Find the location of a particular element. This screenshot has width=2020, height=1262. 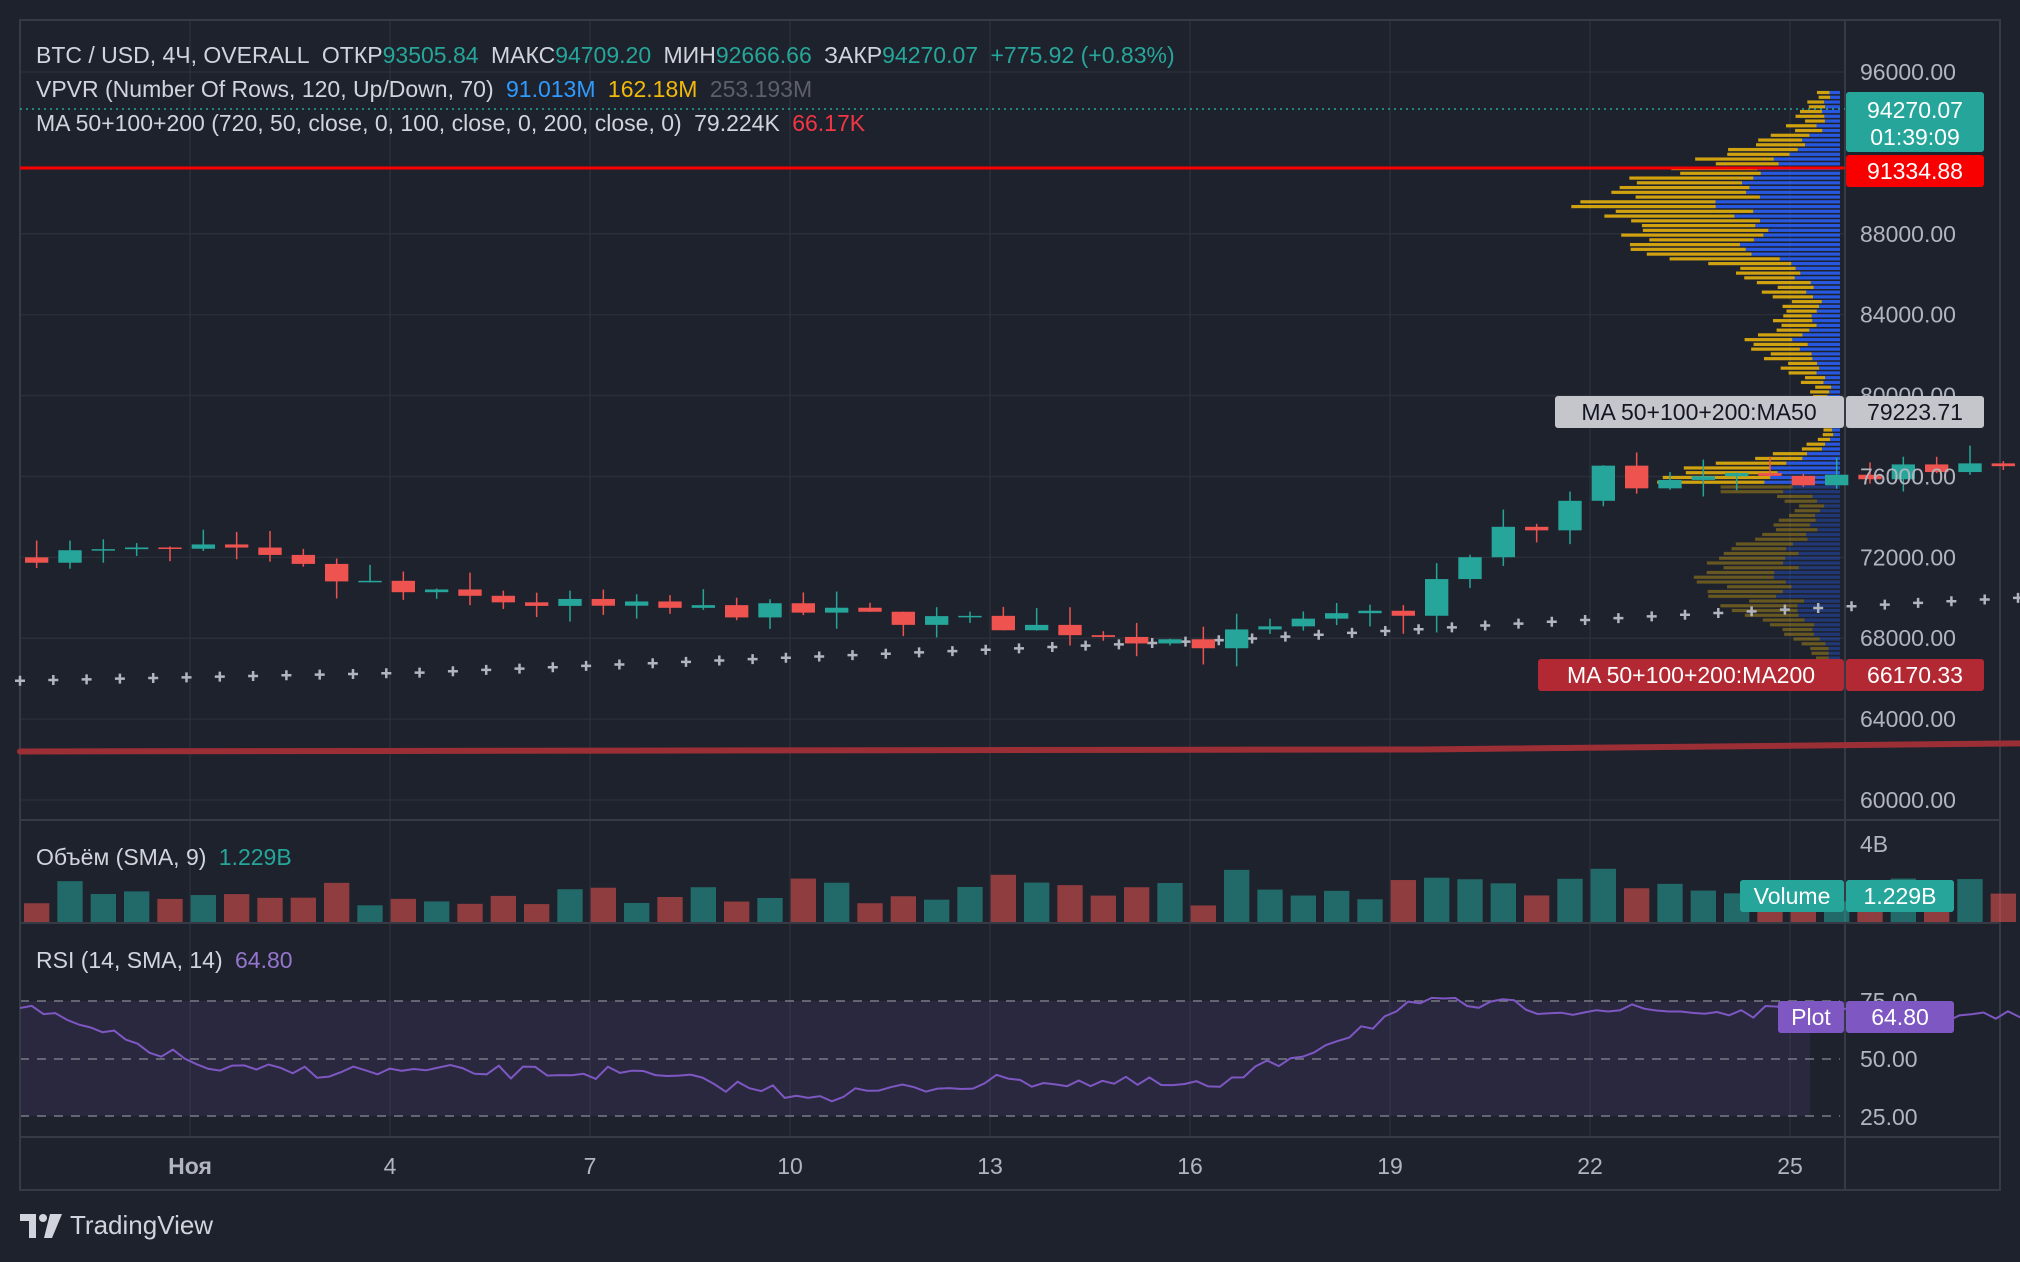

volume-legend: Объём (SMA, 9) 1.229B is located at coordinates (167, 857).